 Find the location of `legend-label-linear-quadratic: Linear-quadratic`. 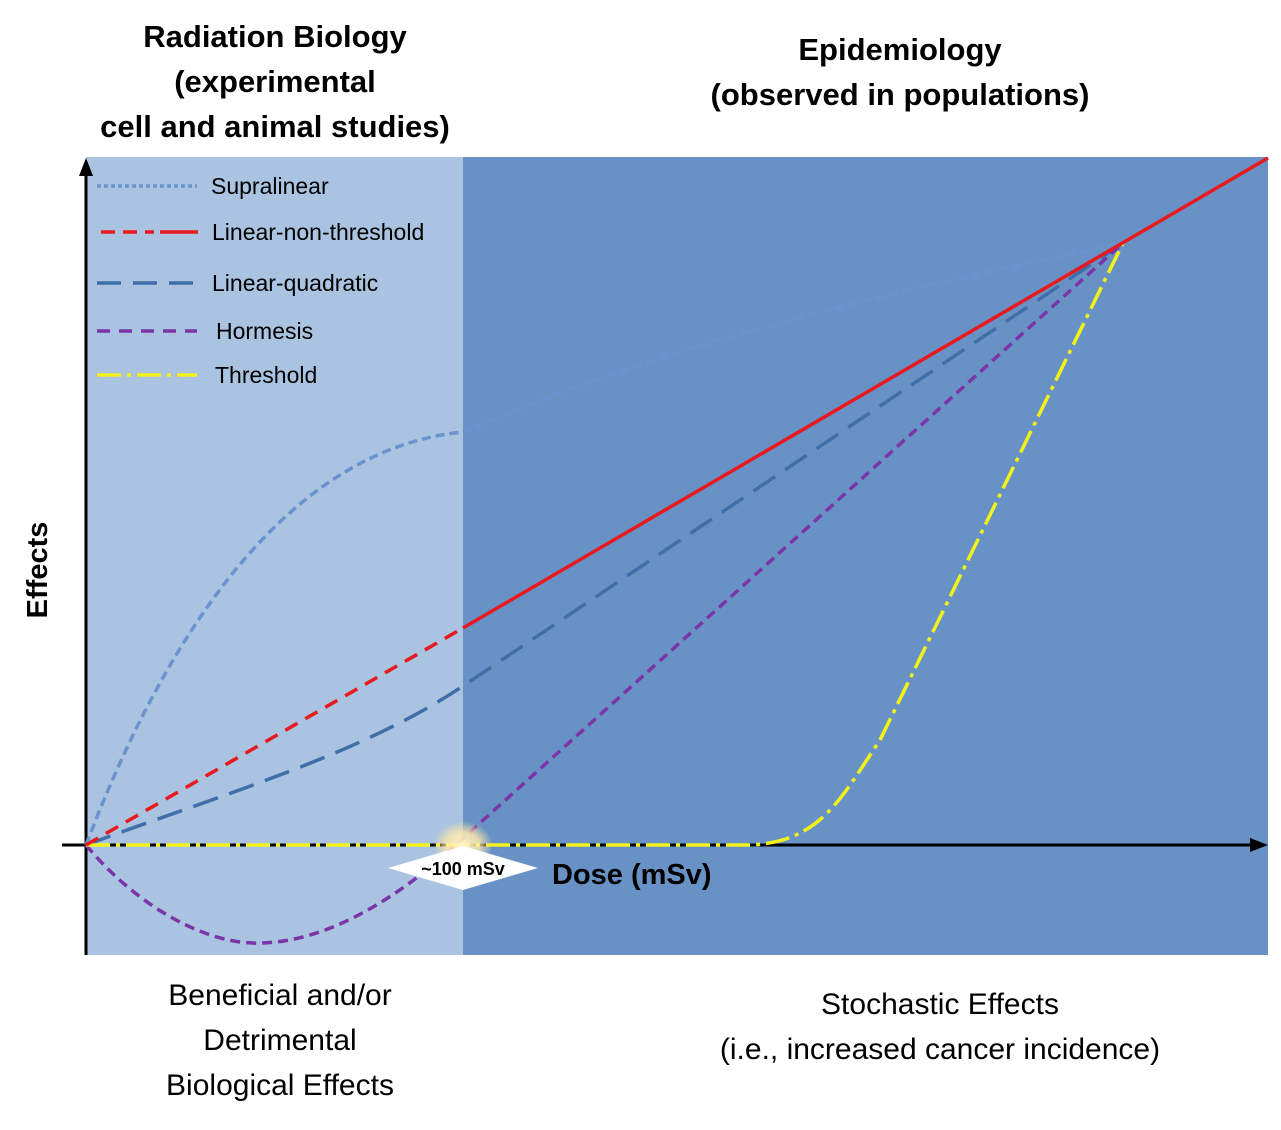

legend-label-linear-quadratic: Linear-quadratic is located at coordinates (295, 283).